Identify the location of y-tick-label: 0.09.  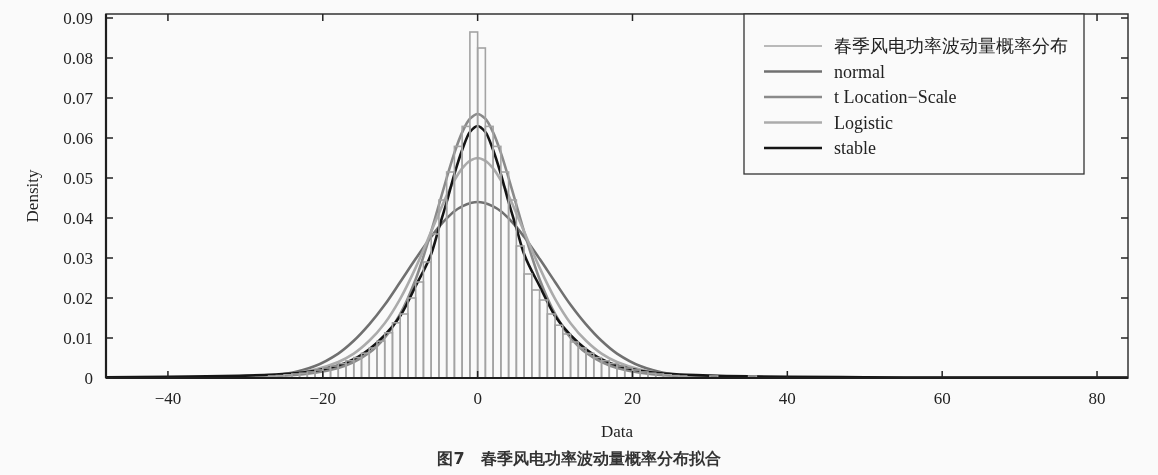
(78, 18).